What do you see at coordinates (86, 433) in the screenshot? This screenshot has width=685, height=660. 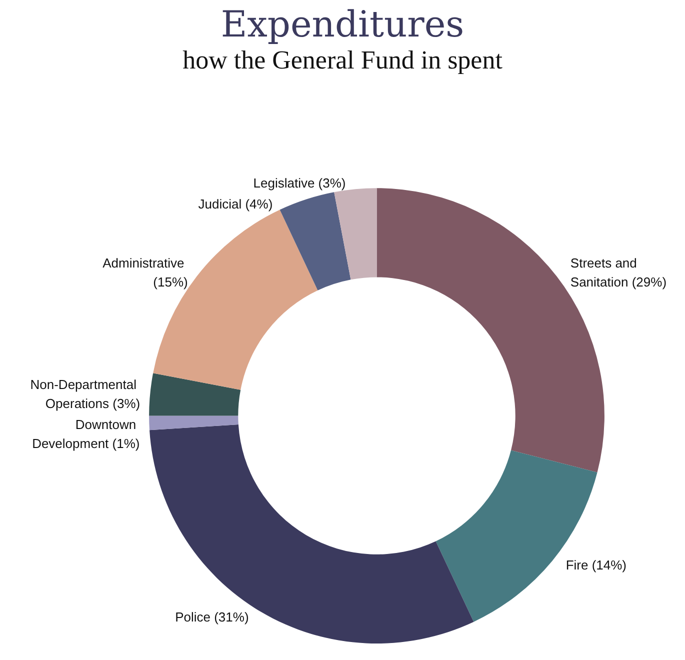 I see `slice-label: Downtown Development (1%)` at bounding box center [86, 433].